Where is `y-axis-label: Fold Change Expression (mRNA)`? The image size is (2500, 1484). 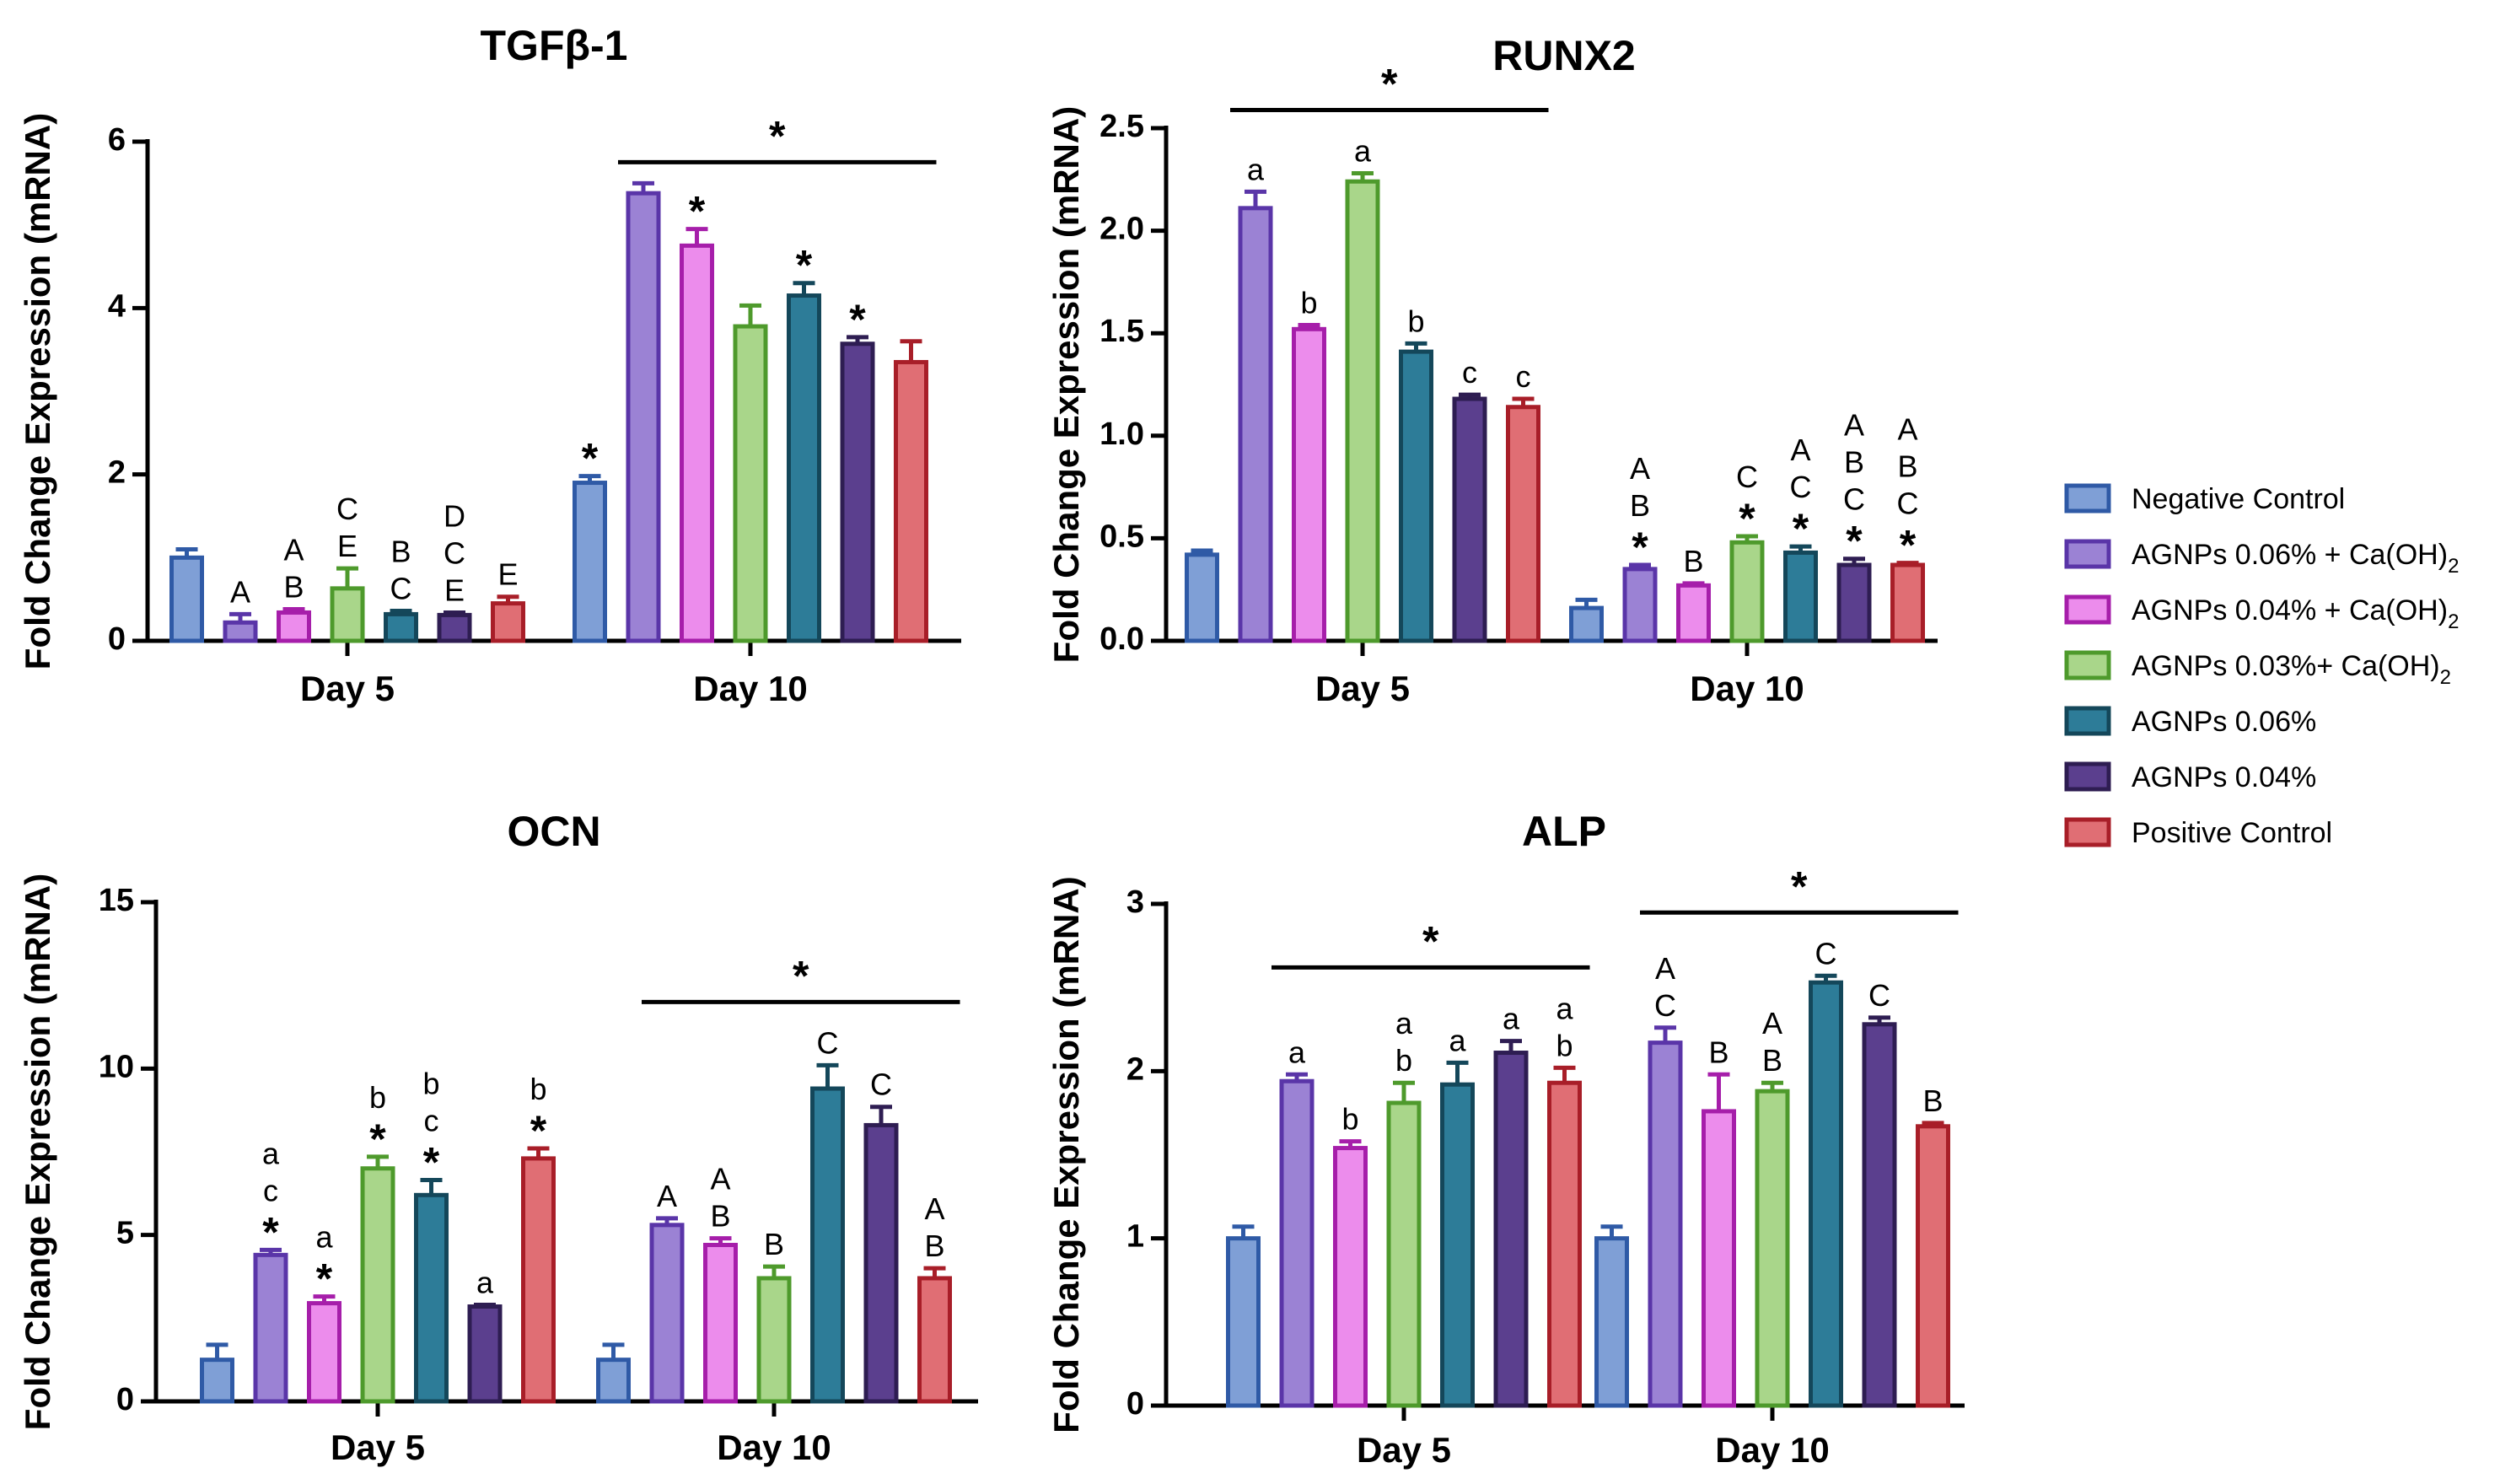 y-axis-label: Fold Change Expression (mRNA) is located at coordinates (1066, 1154).